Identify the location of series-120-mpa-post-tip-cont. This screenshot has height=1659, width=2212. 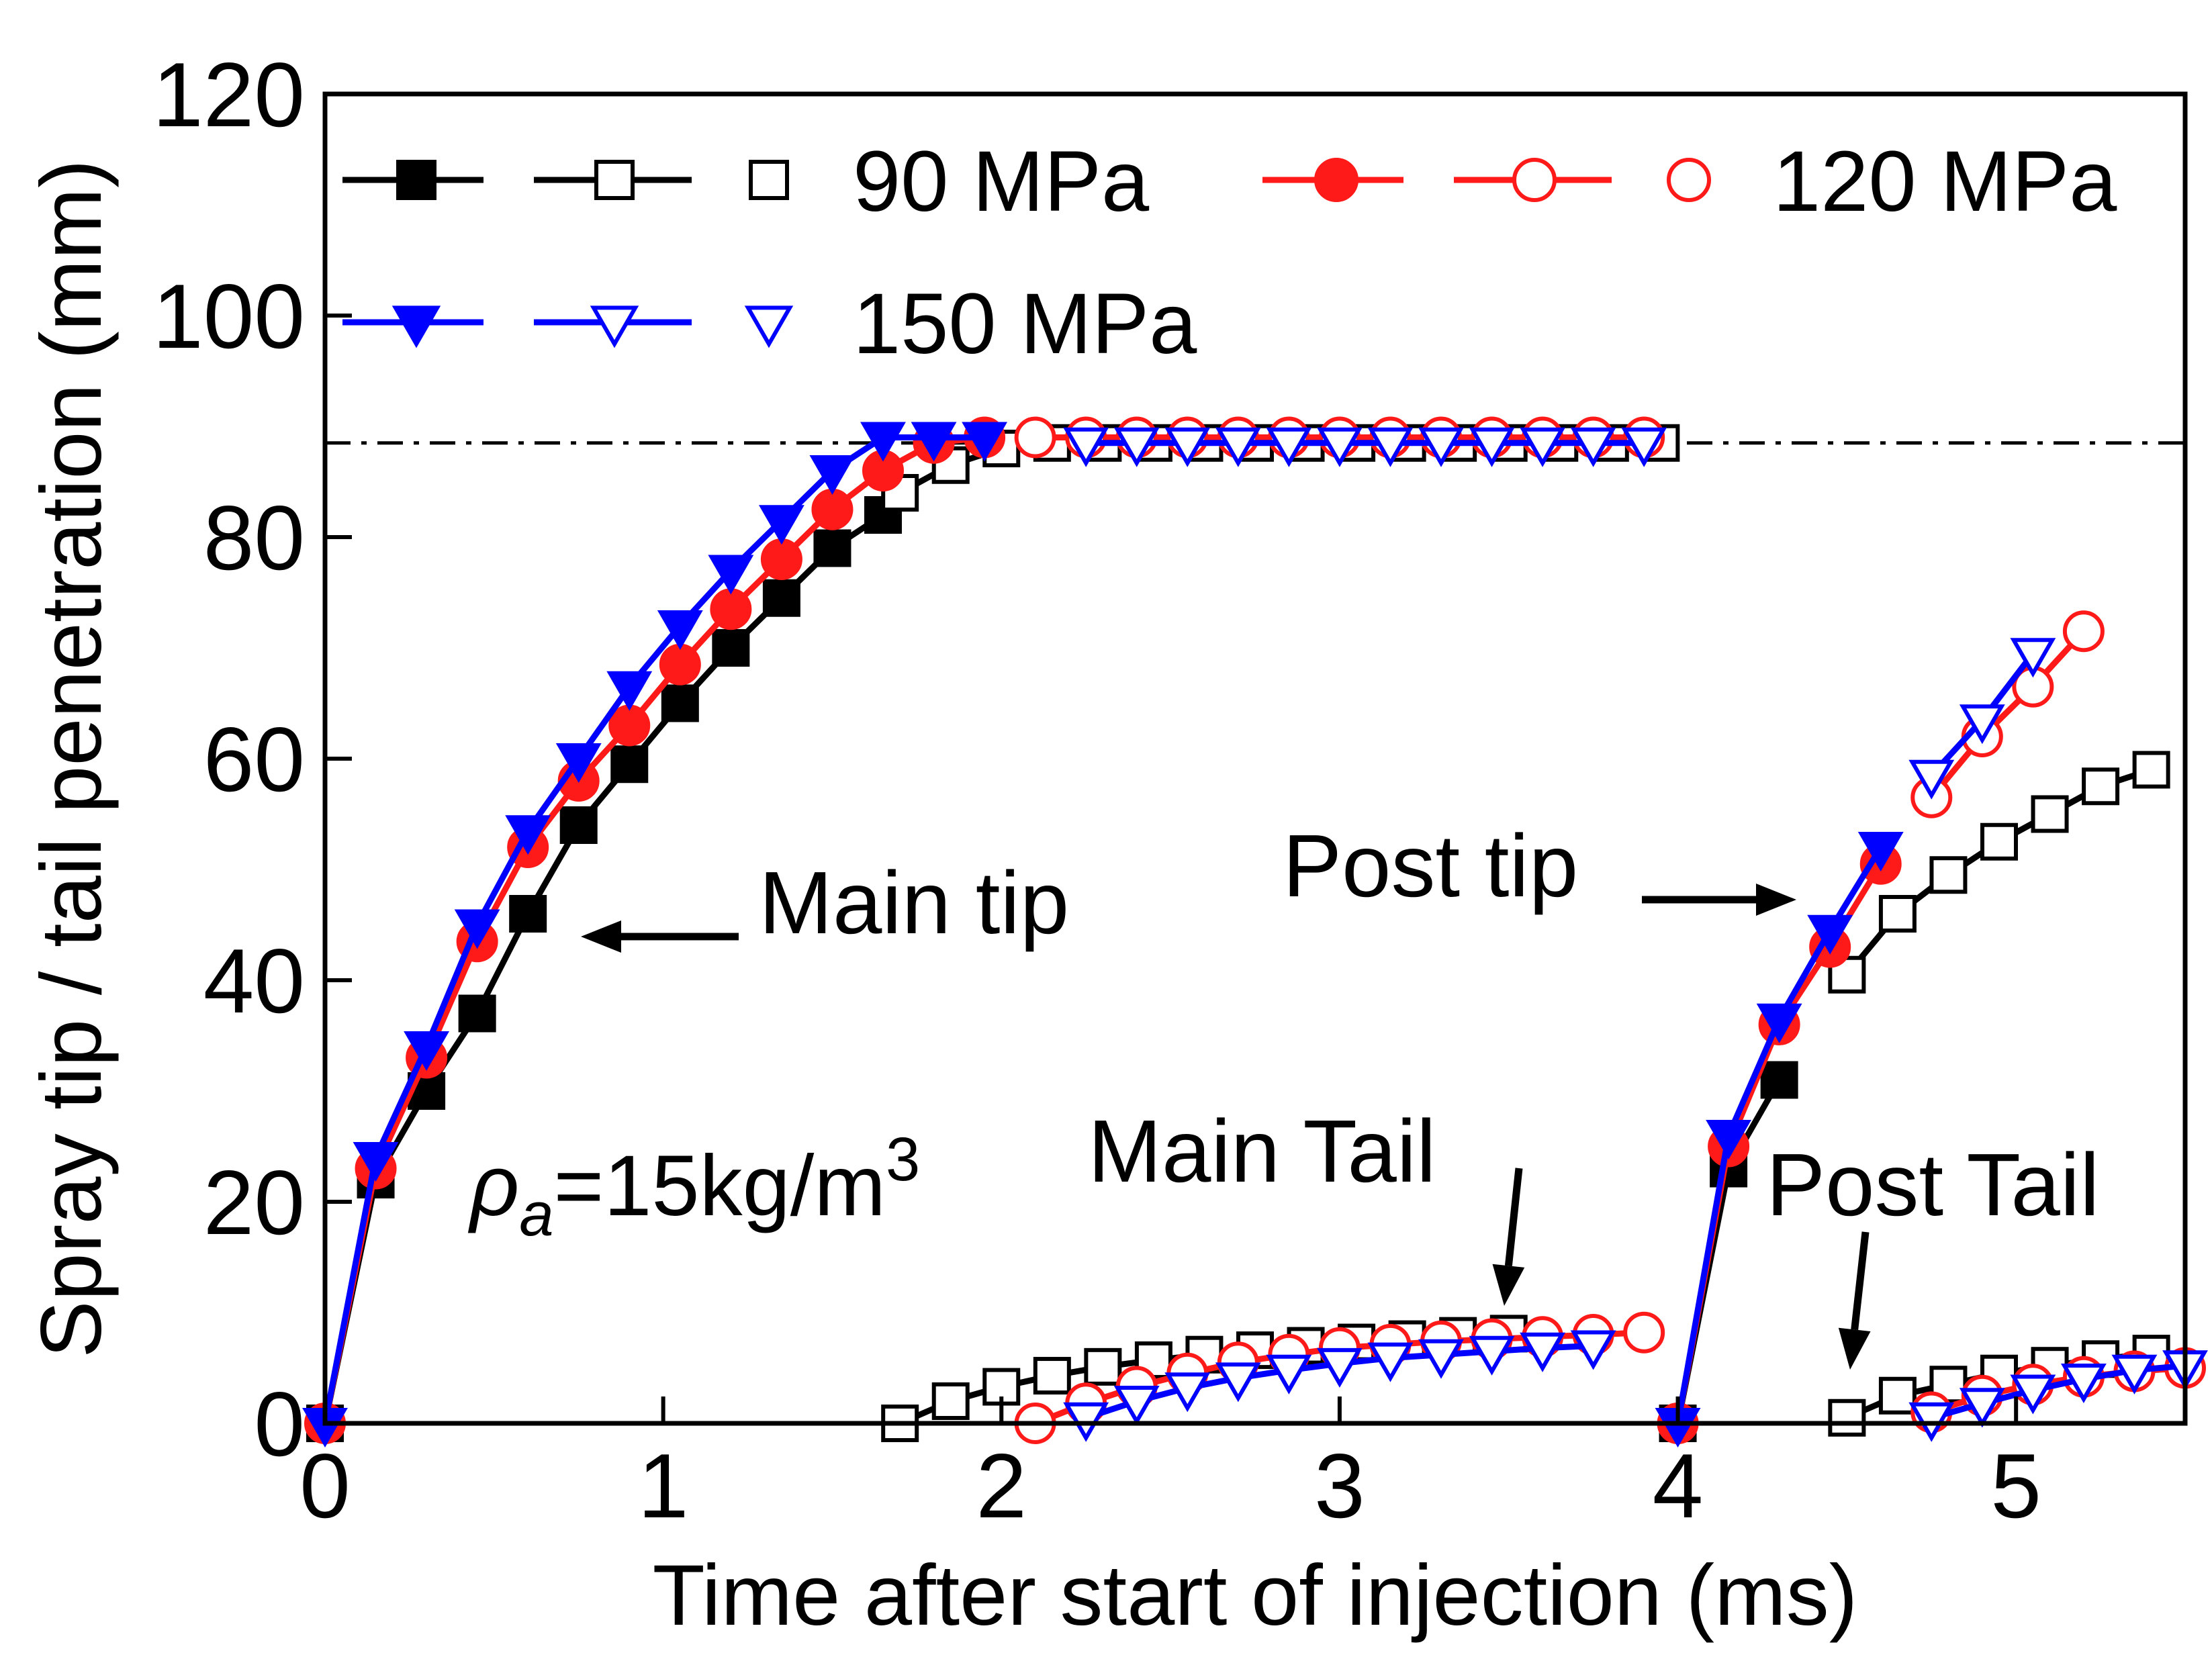
(2008, 714).